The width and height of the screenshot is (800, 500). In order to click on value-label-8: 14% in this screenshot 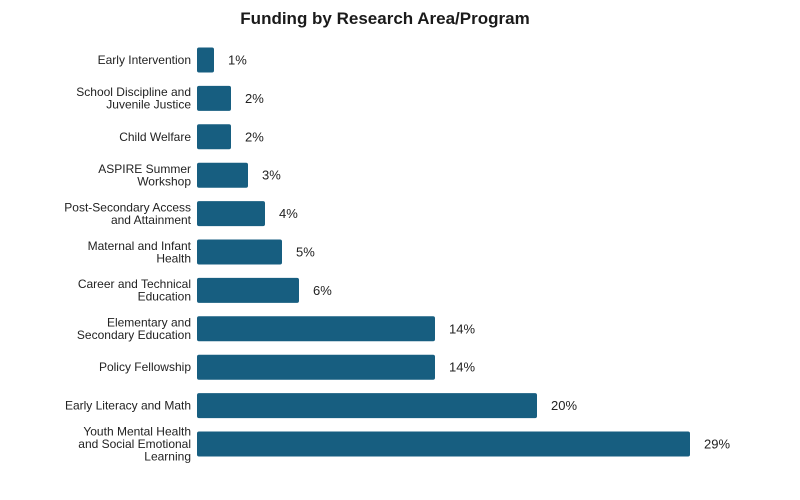, I will do `click(462, 367)`.